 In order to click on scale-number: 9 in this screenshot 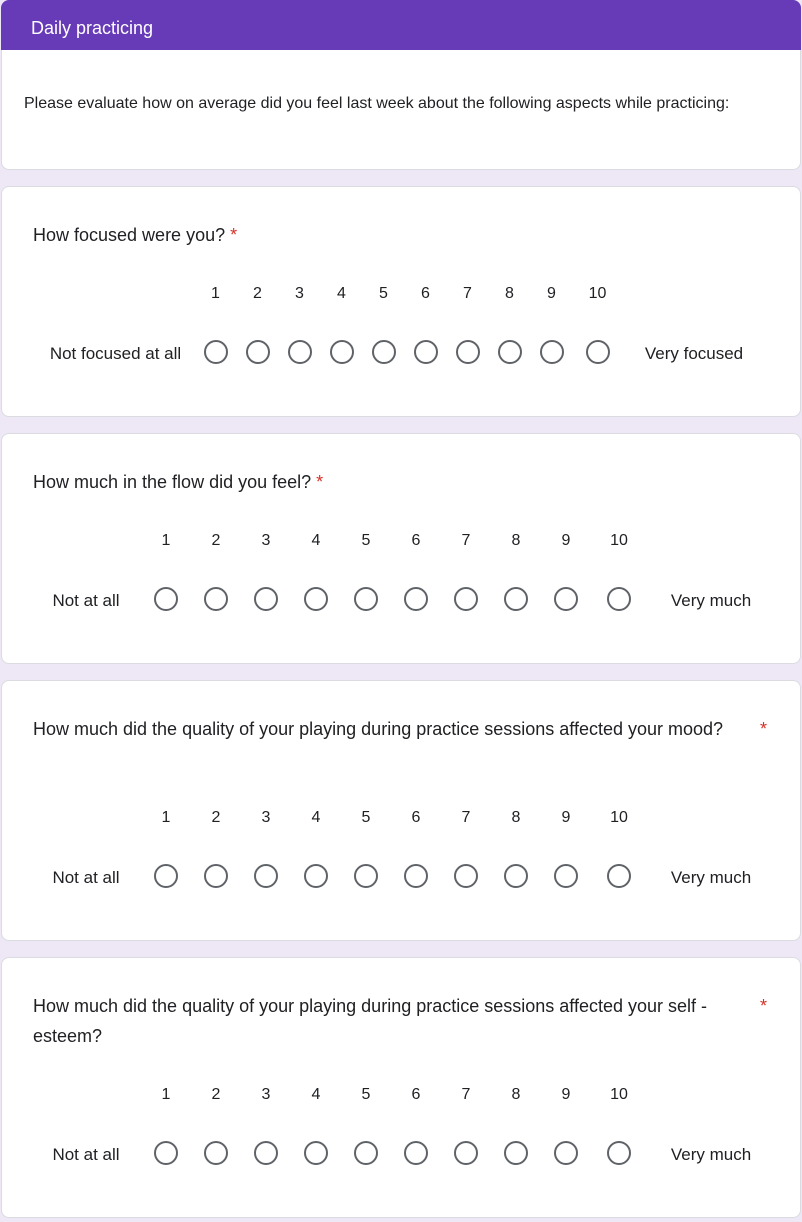, I will do `click(566, 1094)`.